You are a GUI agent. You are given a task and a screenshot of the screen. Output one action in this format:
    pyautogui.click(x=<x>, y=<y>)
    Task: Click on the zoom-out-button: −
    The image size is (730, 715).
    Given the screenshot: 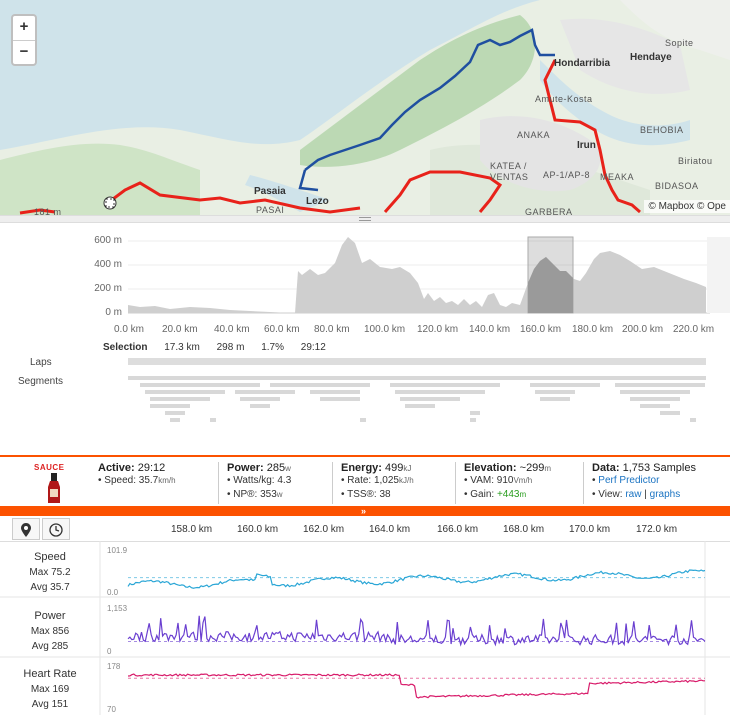 What is the action you would take?
    pyautogui.click(x=24, y=52)
    